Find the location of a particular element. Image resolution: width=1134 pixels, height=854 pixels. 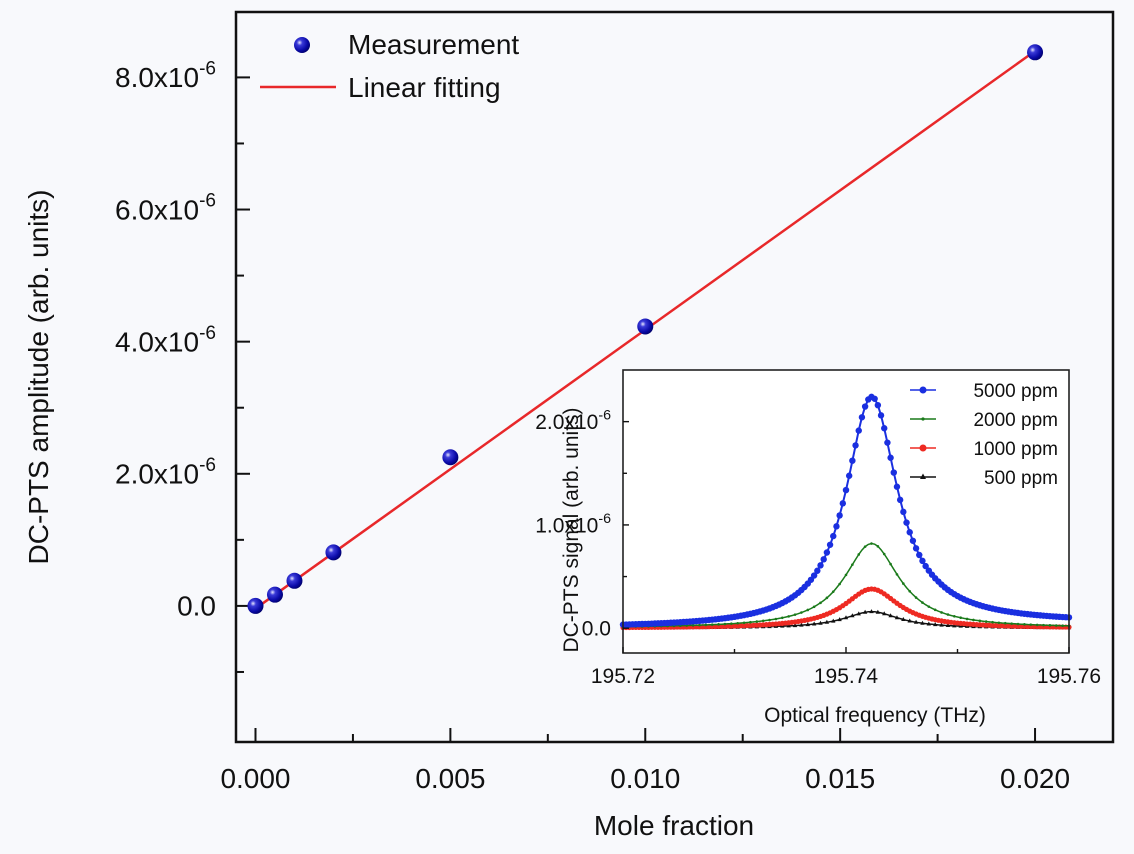

inset-legend: 5000 ppm 2000 ppm 1000 ppm 500 ppm is located at coordinates (984, 435).